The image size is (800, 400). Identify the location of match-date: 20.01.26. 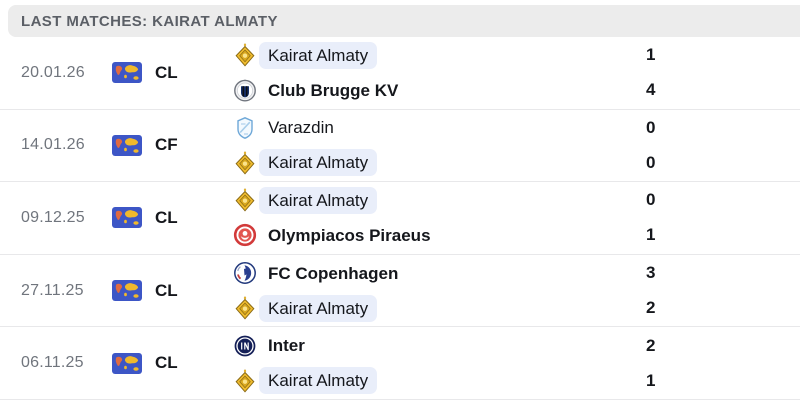
(53, 72).